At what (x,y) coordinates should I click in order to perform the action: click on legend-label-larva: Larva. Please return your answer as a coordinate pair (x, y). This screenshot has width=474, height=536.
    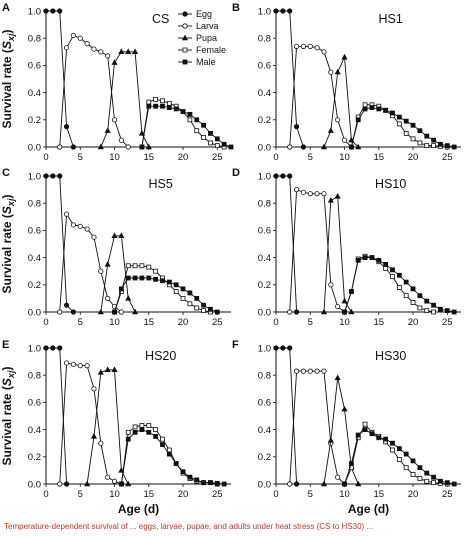
    Looking at the image, I should click on (207, 26).